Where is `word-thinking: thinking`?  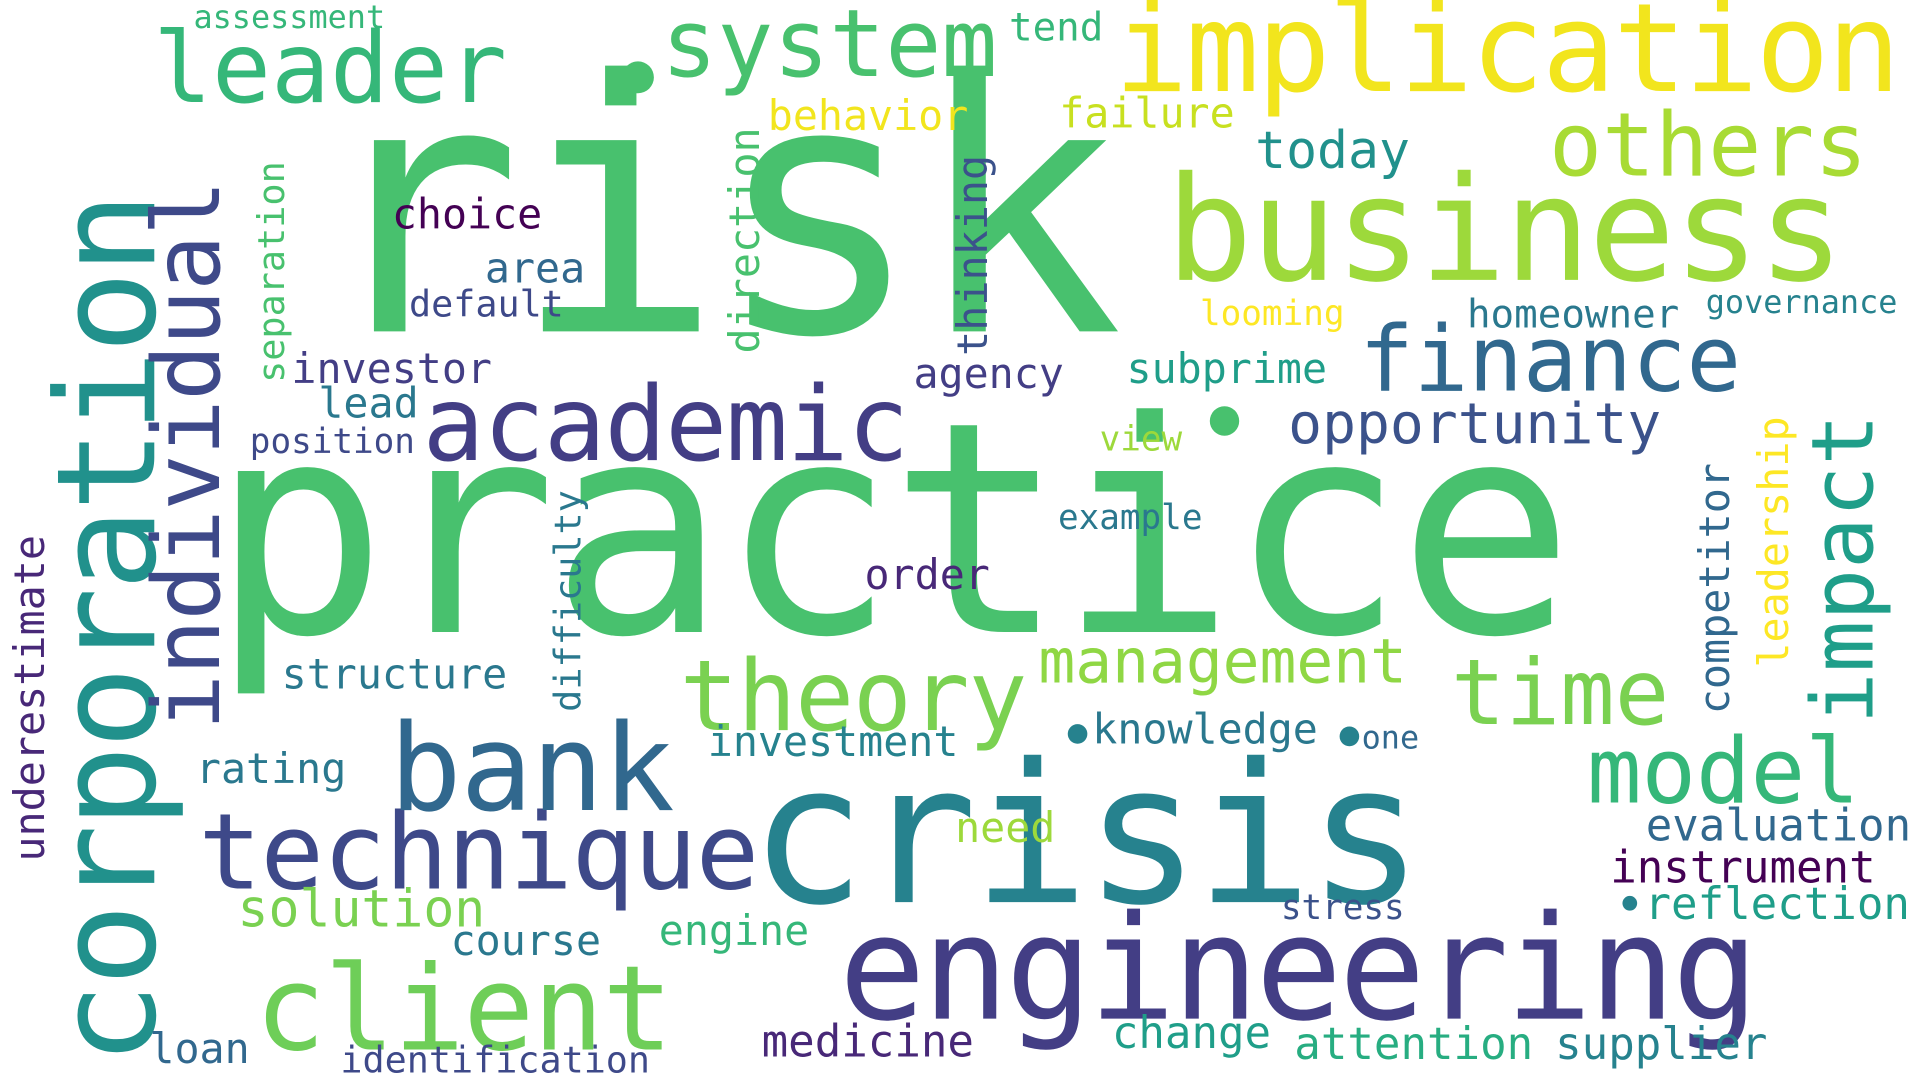 word-thinking: thinking is located at coordinates (973, 255).